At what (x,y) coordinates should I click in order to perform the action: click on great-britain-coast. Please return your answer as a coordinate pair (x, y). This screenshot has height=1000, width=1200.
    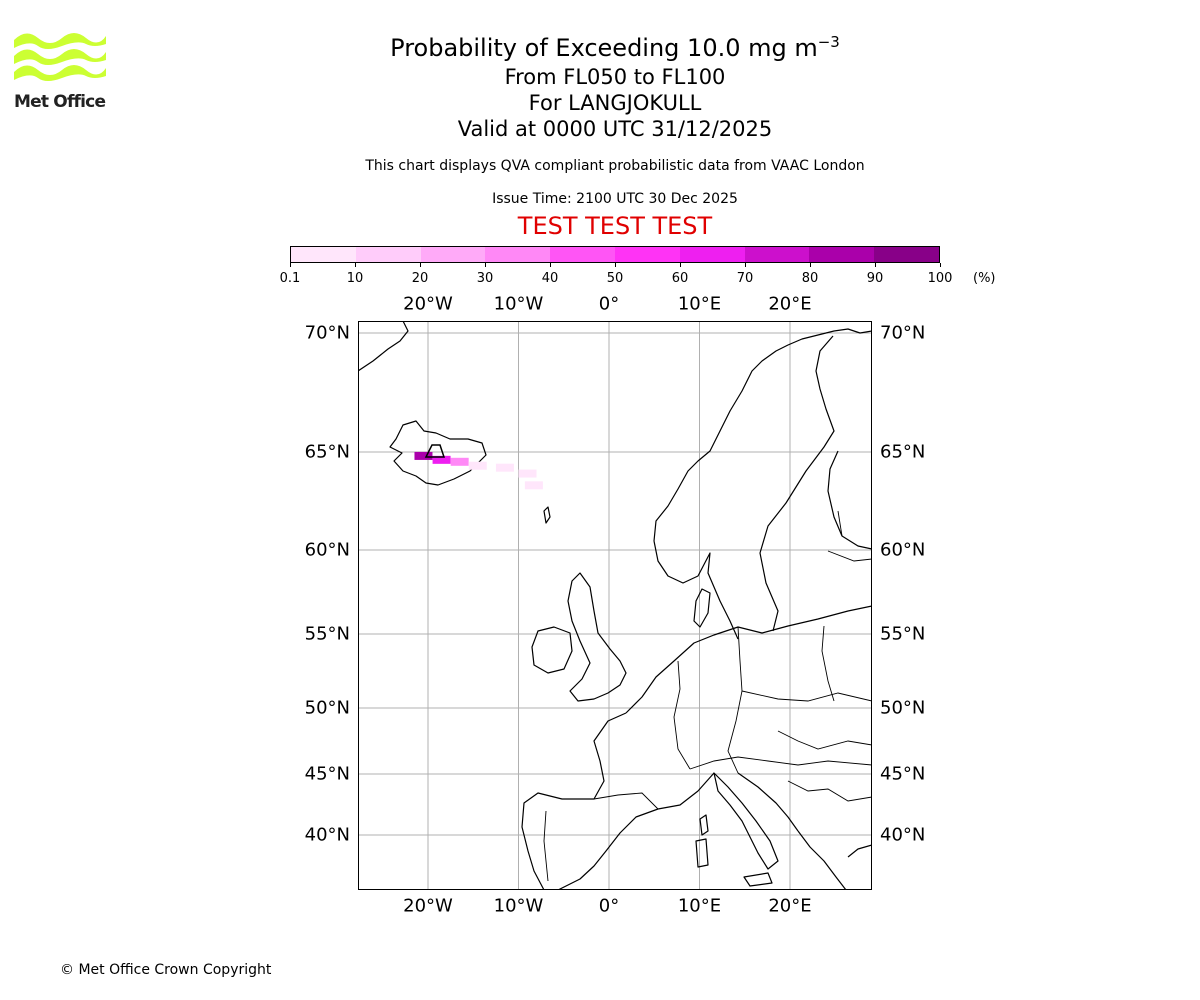
    Looking at the image, I should click on (597, 637).